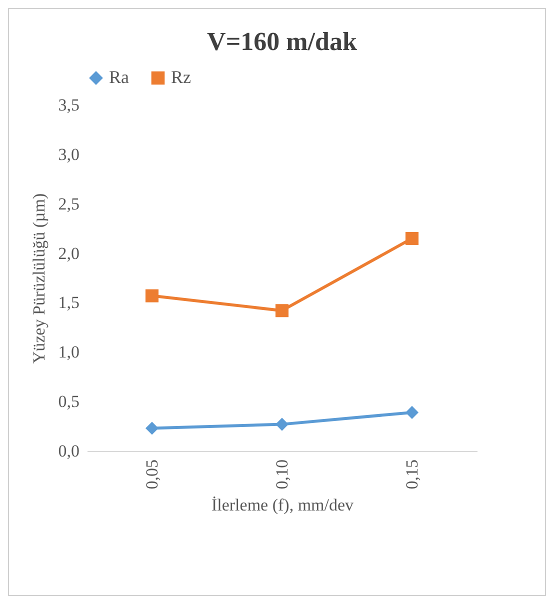 This screenshot has width=556, height=606. Describe the element at coordinates (38, 278) in the screenshot. I see `y-axis-title: Yüzey Pürüzlülüğü (µm)` at that location.